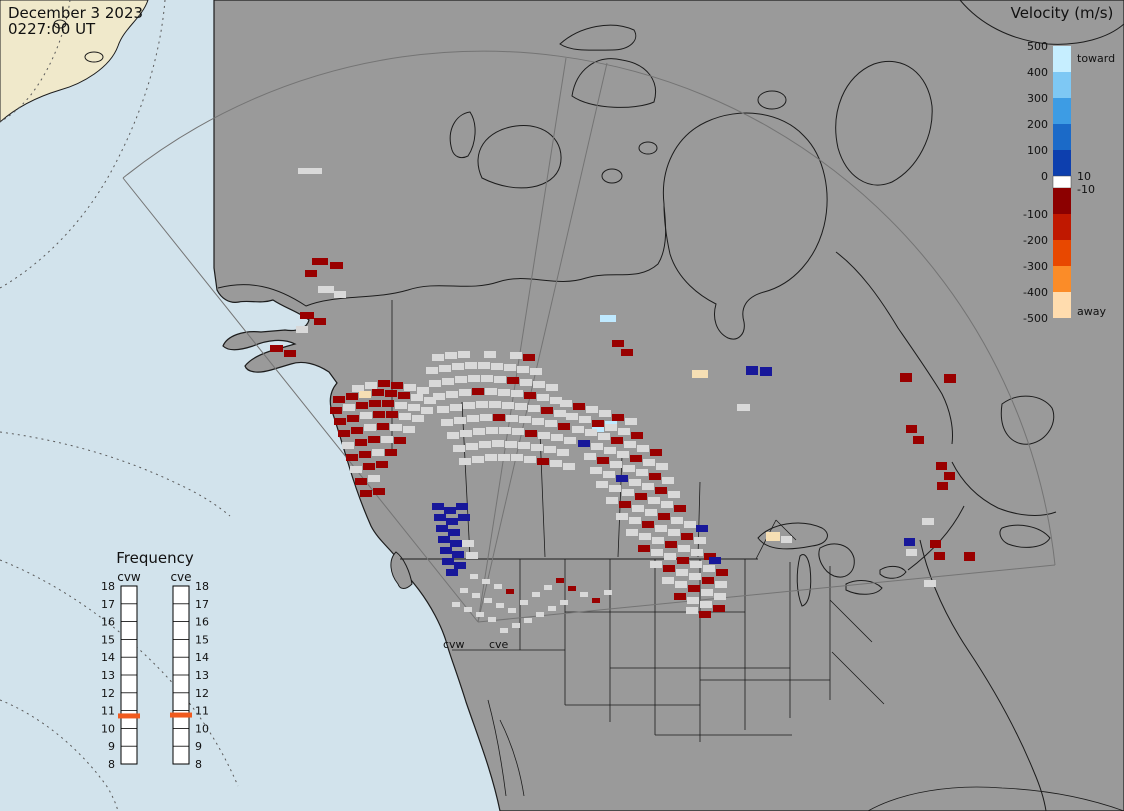  What do you see at coordinates (864, 587) in the screenshot?
I see `lake-erie` at bounding box center [864, 587].